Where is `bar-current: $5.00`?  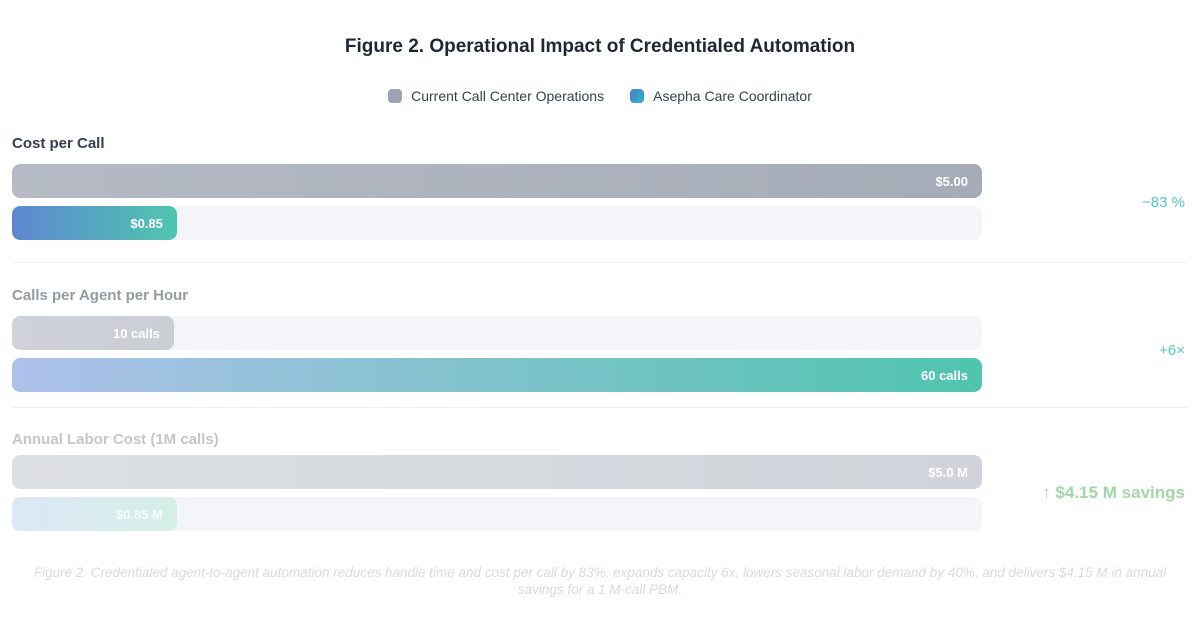
bar-current: $5.00 is located at coordinates (497, 181).